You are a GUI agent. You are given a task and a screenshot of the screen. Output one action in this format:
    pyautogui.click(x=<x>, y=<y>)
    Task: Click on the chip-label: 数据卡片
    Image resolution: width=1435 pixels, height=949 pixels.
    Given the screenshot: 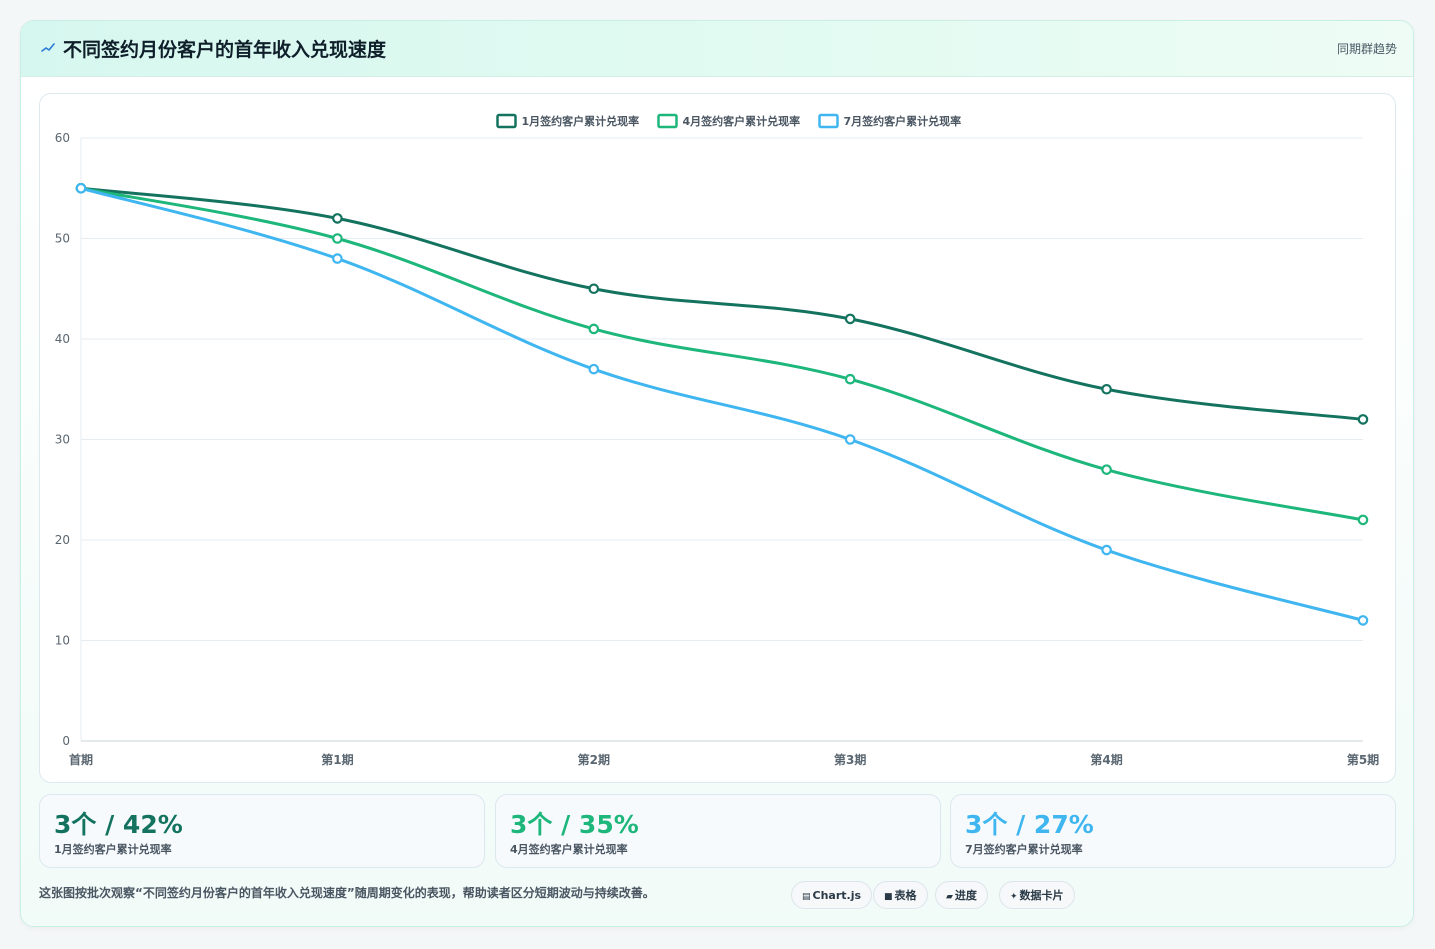 What is the action you would take?
    pyautogui.click(x=1041, y=895)
    